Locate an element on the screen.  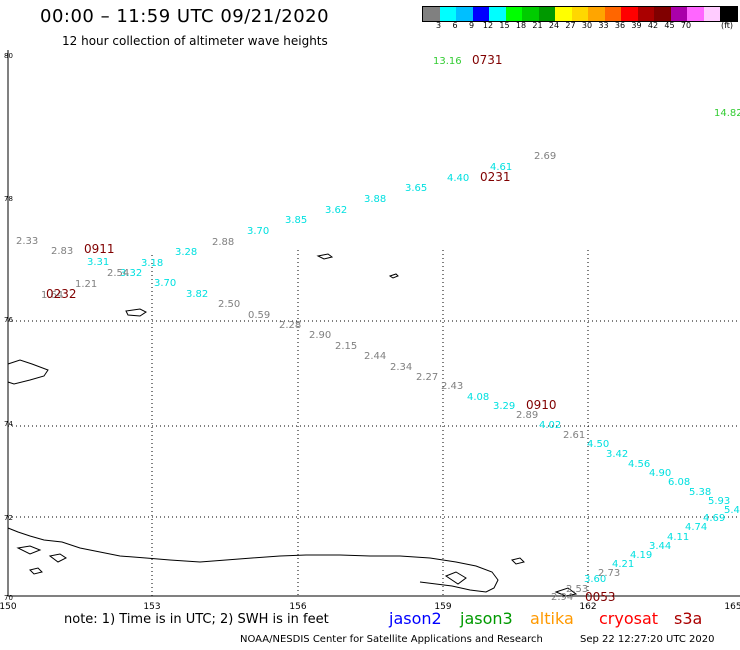
wave-height-label: 5.93 is located at coordinates (719, 501).